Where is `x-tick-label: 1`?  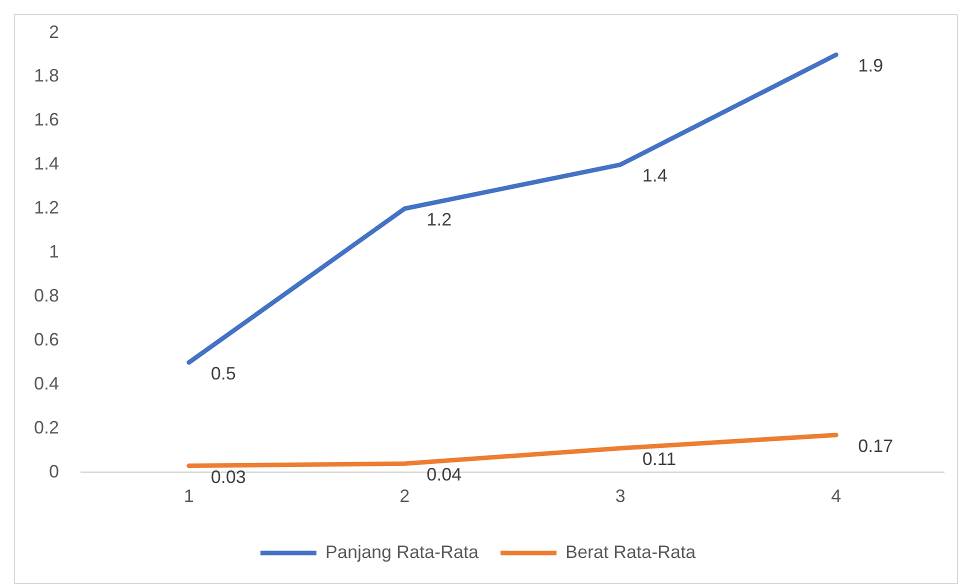
x-tick-label: 1 is located at coordinates (189, 496).